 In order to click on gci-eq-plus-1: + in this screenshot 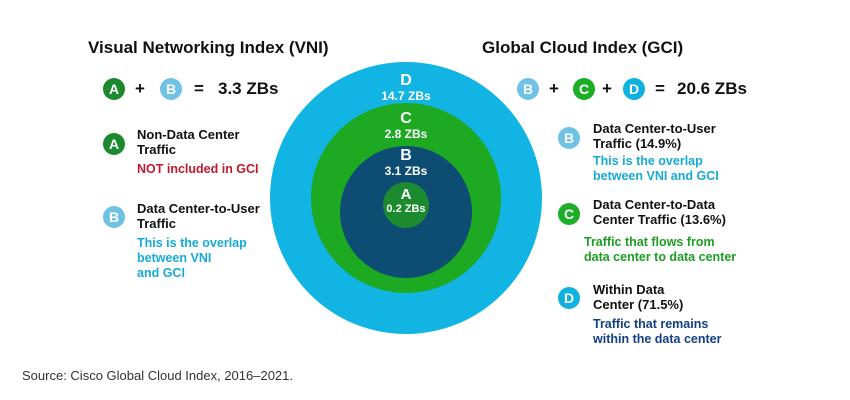, I will do `click(554, 88)`.